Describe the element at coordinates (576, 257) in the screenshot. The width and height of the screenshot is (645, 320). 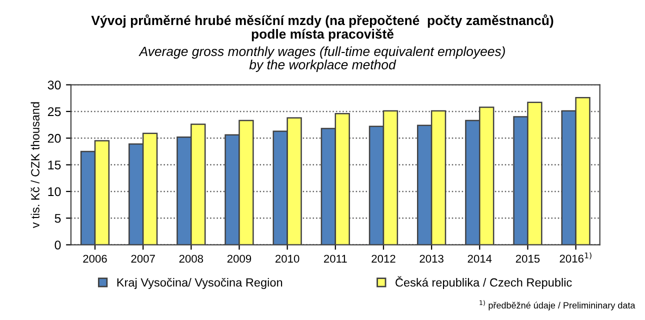
I see `x-tick-label: 2016$^{1)}$` at that location.